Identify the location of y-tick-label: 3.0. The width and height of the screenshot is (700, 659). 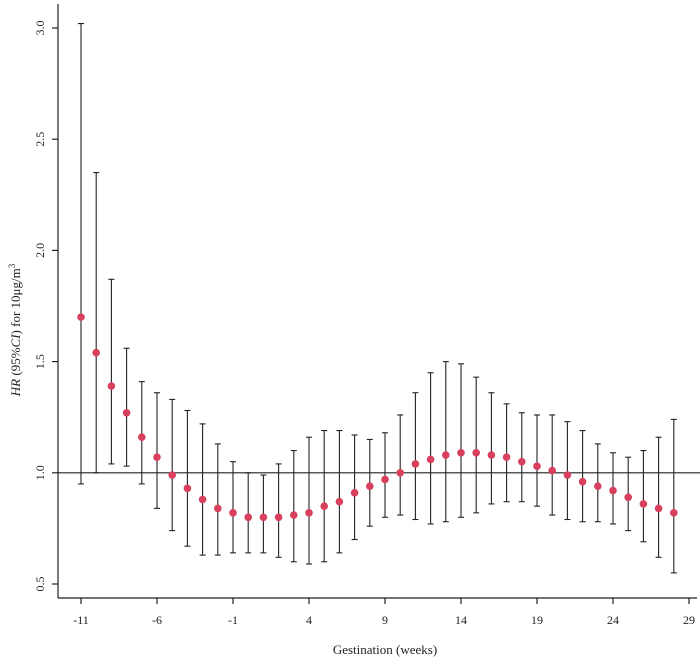
(40, 28).